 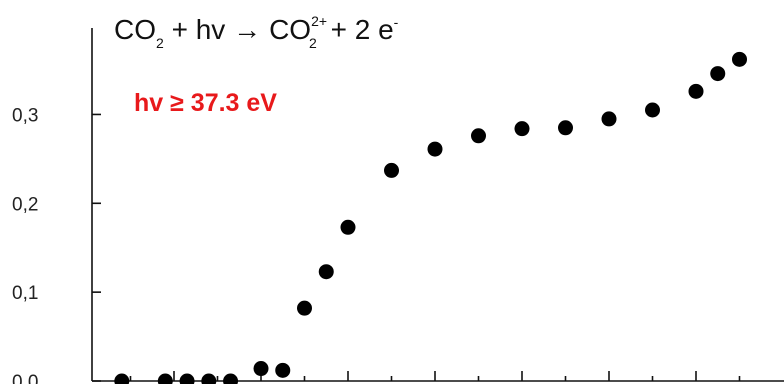 What do you see at coordinates (205, 103) in the screenshot?
I see `threshold-annotation: hv ≥ 37.3 eV` at bounding box center [205, 103].